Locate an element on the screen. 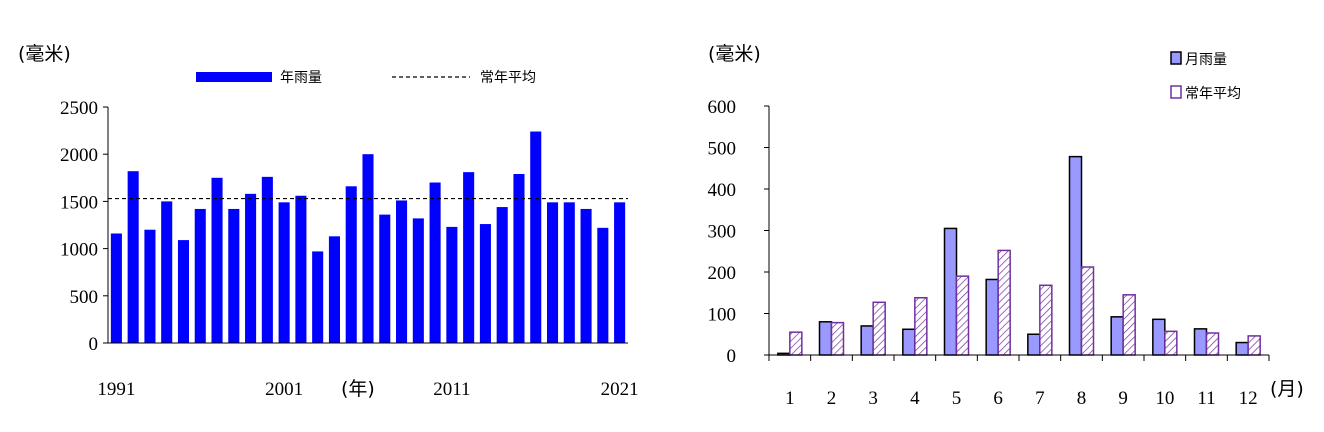 The width and height of the screenshot is (1324, 432). right-x-tick-label: 2 is located at coordinates (832, 398).